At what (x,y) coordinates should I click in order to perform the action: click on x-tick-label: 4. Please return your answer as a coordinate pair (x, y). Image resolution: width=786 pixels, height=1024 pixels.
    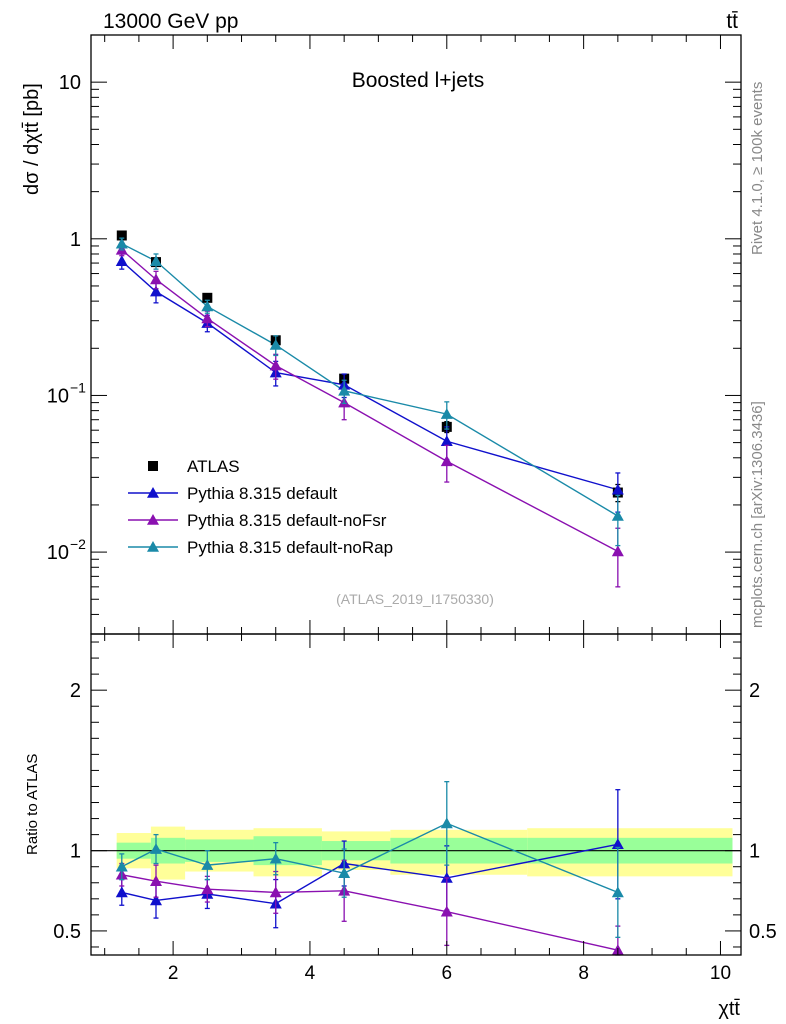
    Looking at the image, I should click on (310, 973).